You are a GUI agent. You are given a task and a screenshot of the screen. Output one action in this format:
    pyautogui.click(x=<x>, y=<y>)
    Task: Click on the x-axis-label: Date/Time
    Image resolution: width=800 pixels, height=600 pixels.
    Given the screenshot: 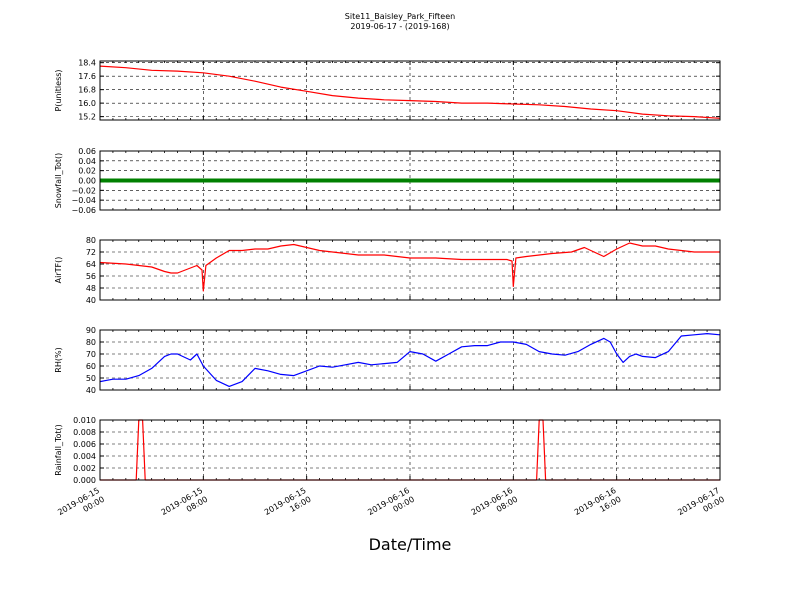 What is the action you would take?
    pyautogui.click(x=410, y=544)
    